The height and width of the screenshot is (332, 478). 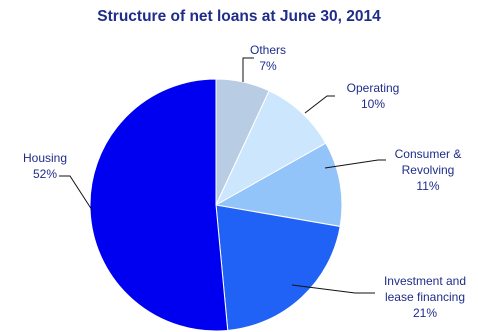 I want to click on data-label-percent-consumer: 11%, so click(x=427, y=186).